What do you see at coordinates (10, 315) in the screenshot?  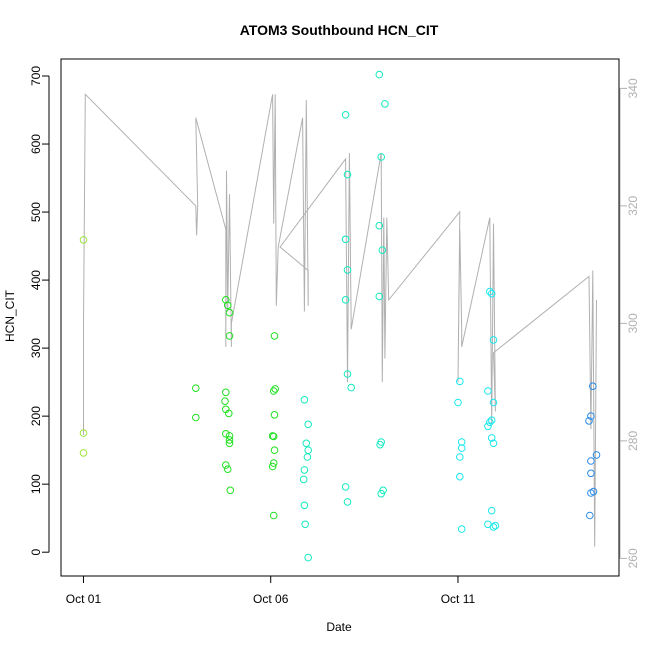 I see `y-axis-label: HCN_CIT` at bounding box center [10, 315].